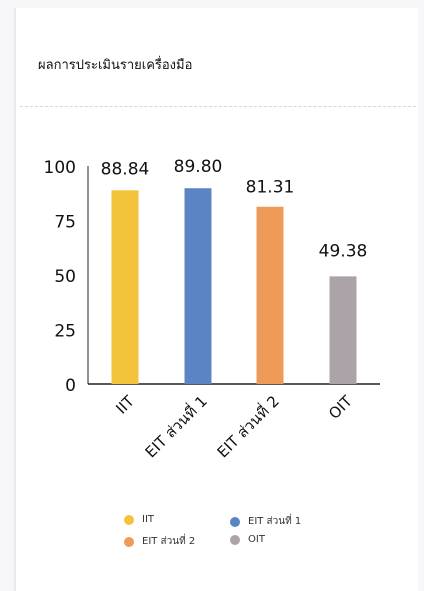 This screenshot has height=591, width=424. What do you see at coordinates (70, 386) in the screenshot?
I see `y-tick-label-0: 0` at bounding box center [70, 386].